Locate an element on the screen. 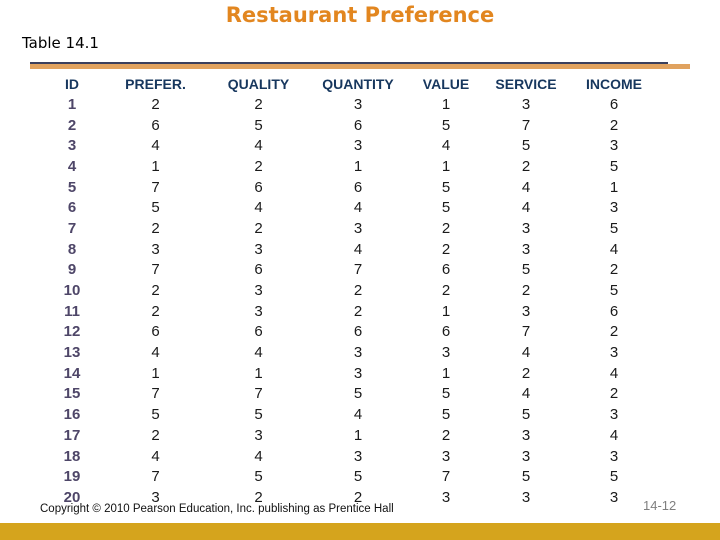  bottom-bar is located at coordinates (360, 531).